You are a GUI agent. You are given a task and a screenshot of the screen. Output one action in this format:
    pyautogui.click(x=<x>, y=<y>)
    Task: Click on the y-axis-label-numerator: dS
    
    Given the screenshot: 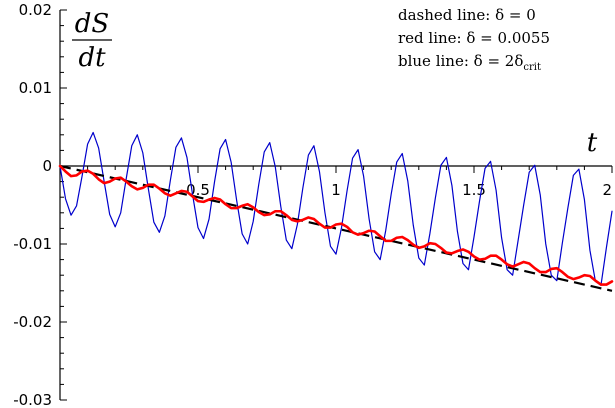 What is the action you would take?
    pyautogui.click(x=92, y=24)
    